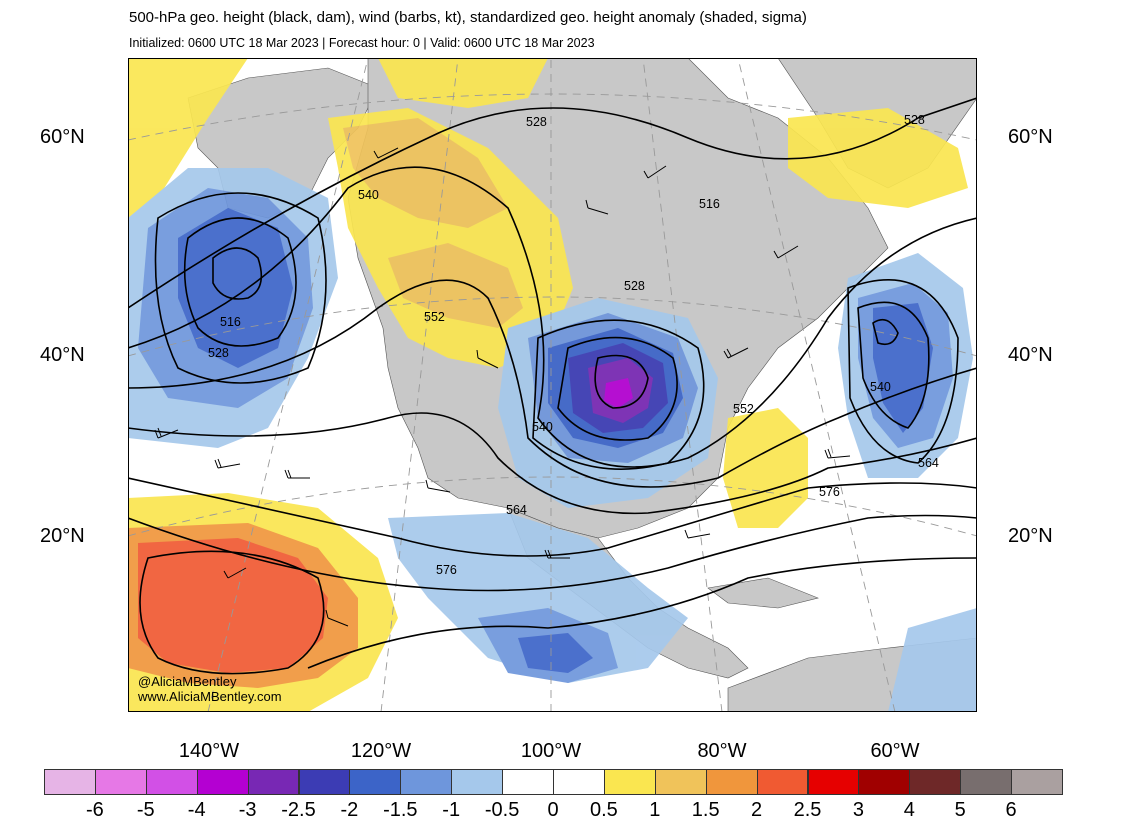 Image resolution: width=1126 pixels, height=837 pixels. What do you see at coordinates (62, 355) in the screenshot?
I see `lat-label-40n-left: 40°N` at bounding box center [62, 355].